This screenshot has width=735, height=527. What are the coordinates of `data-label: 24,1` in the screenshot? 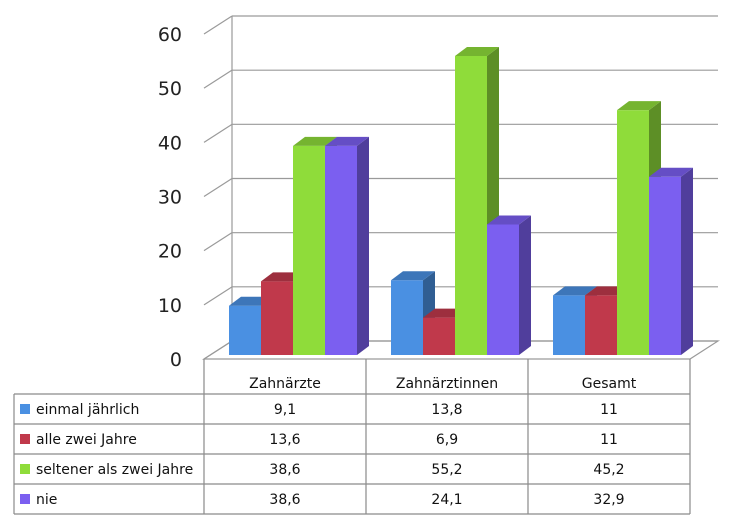 It's located at (446, 500).